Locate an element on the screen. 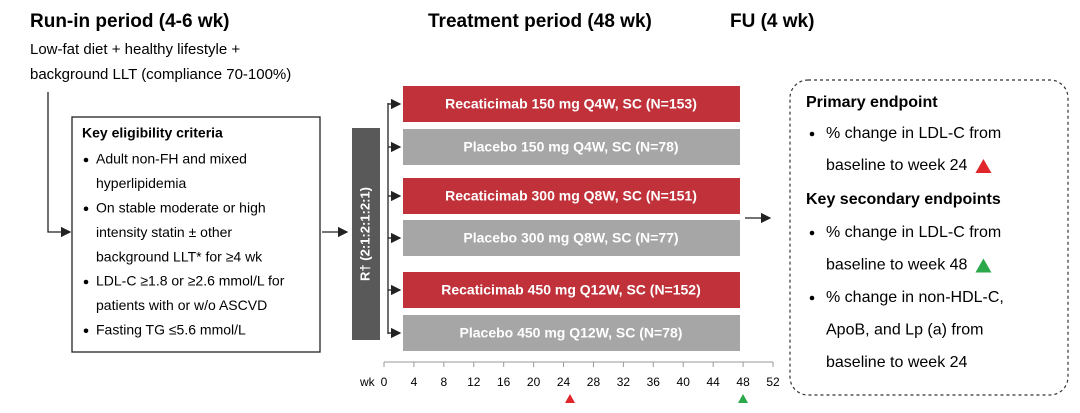 The height and width of the screenshot is (413, 1080). criterion-line: intensity statin ± other is located at coordinates (164, 232).